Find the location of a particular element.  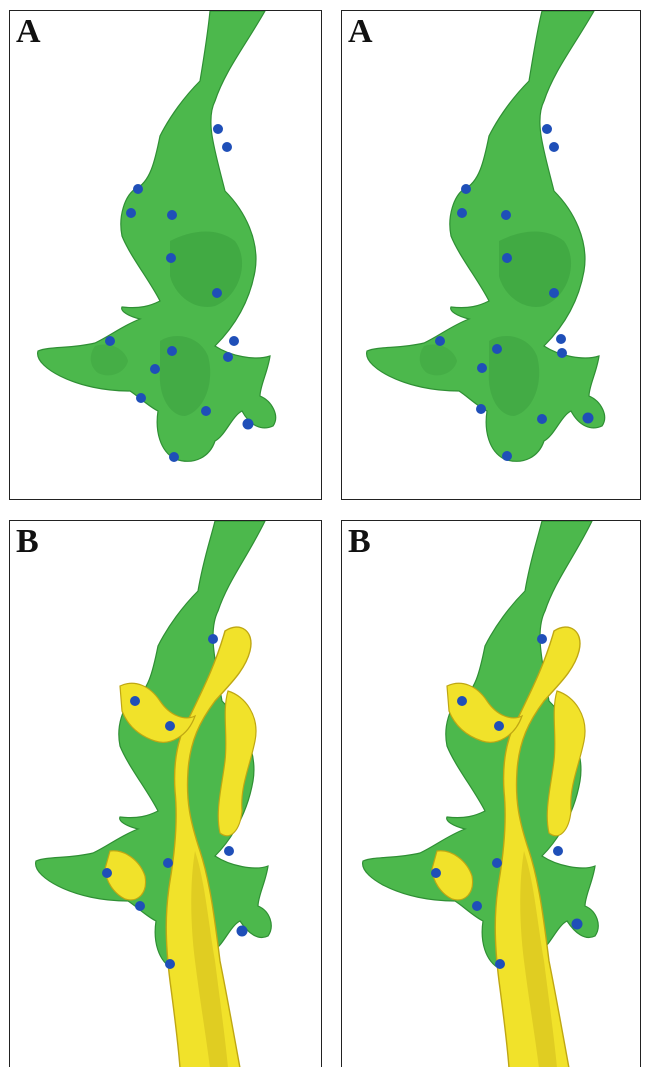

panel-label-a-left: A is located at coordinates (28, 31).